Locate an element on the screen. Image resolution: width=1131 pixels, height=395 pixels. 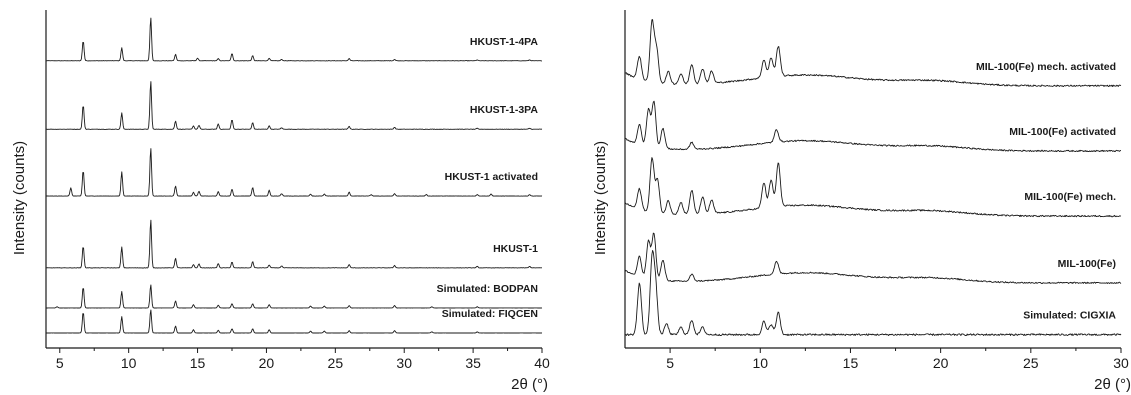
left-x-axis-title: 2θ (°) is located at coordinates (529, 384).